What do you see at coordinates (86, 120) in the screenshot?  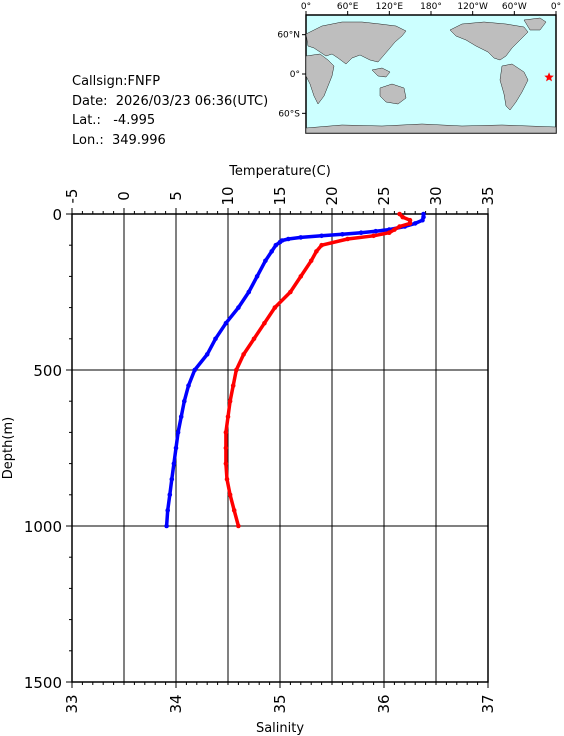 I see `lat-label: Lat.:` at bounding box center [86, 120].